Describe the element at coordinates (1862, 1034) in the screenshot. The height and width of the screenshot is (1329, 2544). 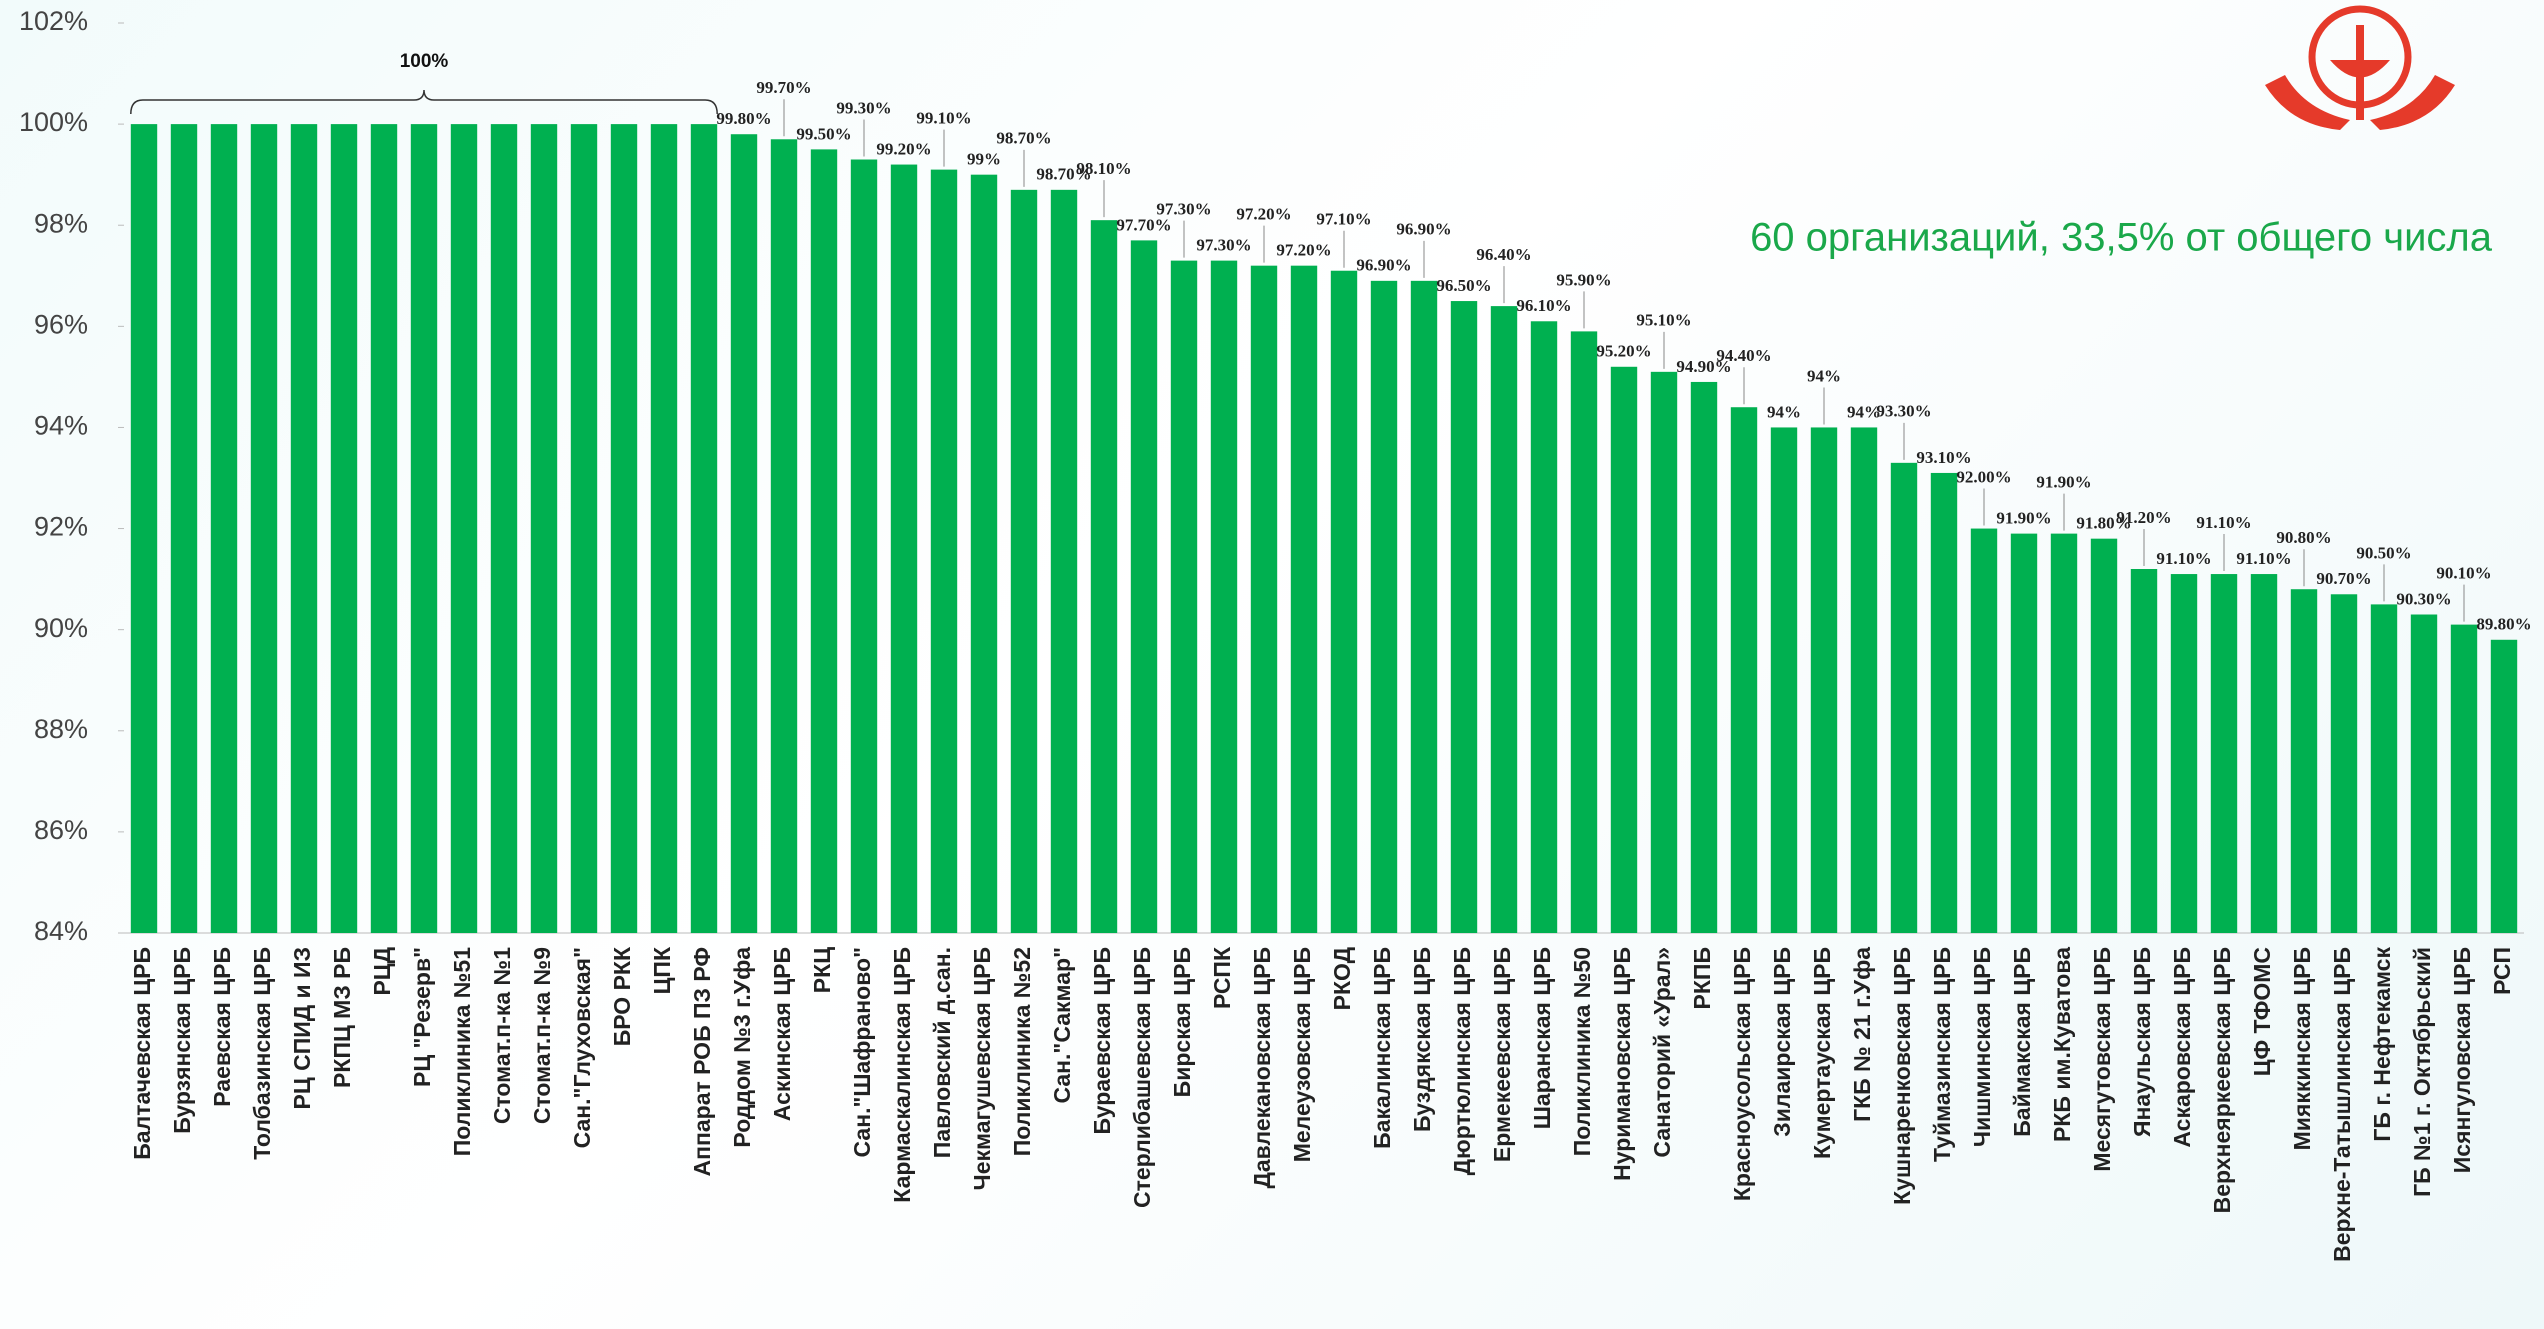
I see `x-tick-label: ГКБ № 21 г.Уфа` at that location.